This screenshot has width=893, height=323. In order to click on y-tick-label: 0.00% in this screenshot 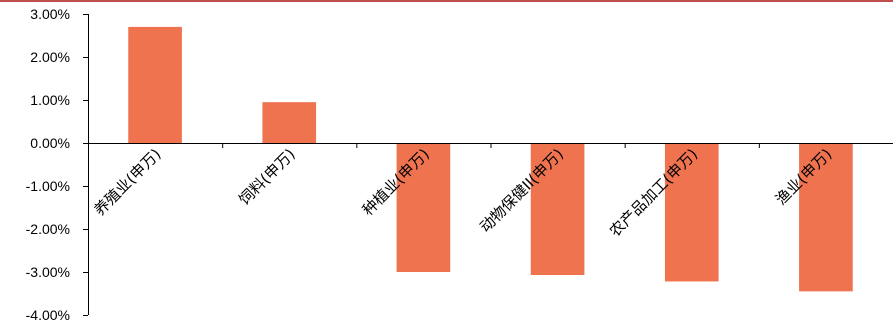, I will do `click(50, 143)`.